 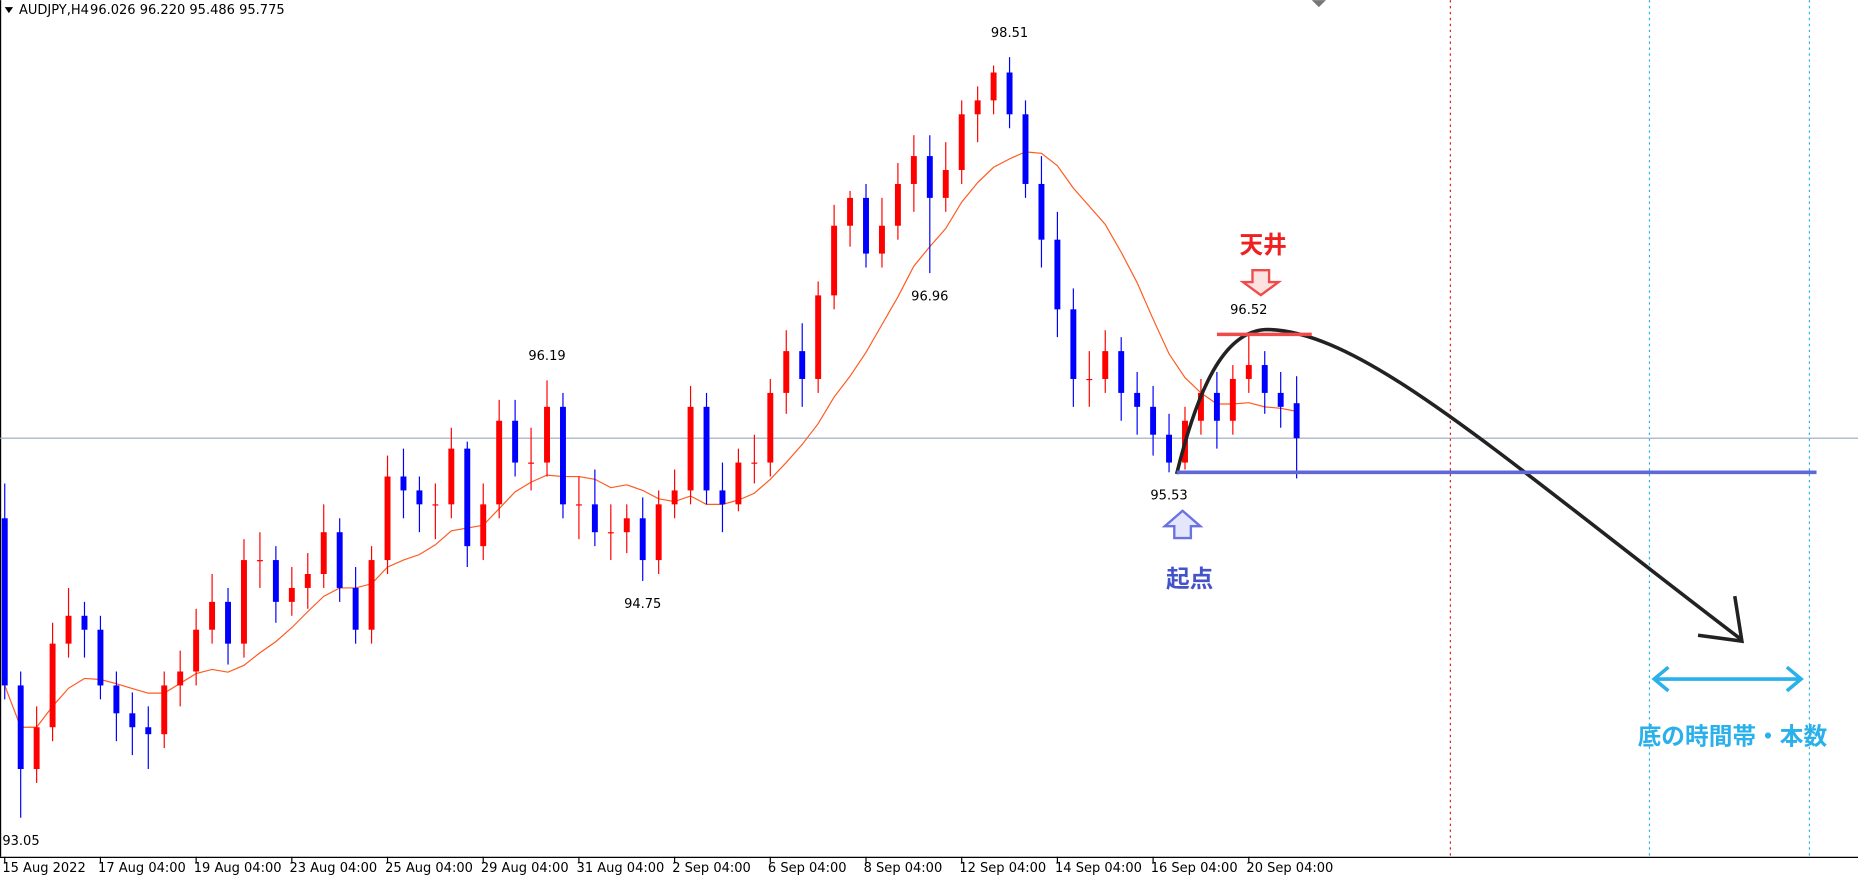 I want to click on extreme-label: 96.52, so click(x=1248, y=310).